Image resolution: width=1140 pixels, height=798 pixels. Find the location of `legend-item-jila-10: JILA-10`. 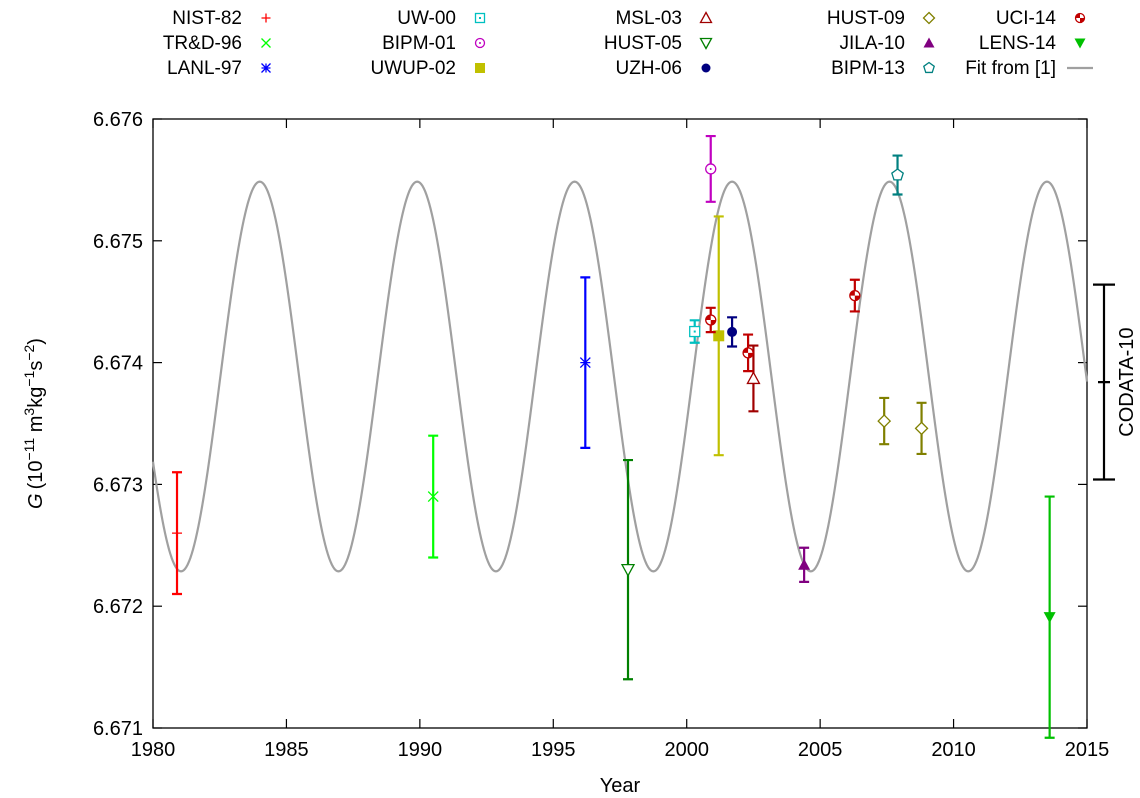

legend-item-jila-10: JILA-10 is located at coordinates (887, 43).